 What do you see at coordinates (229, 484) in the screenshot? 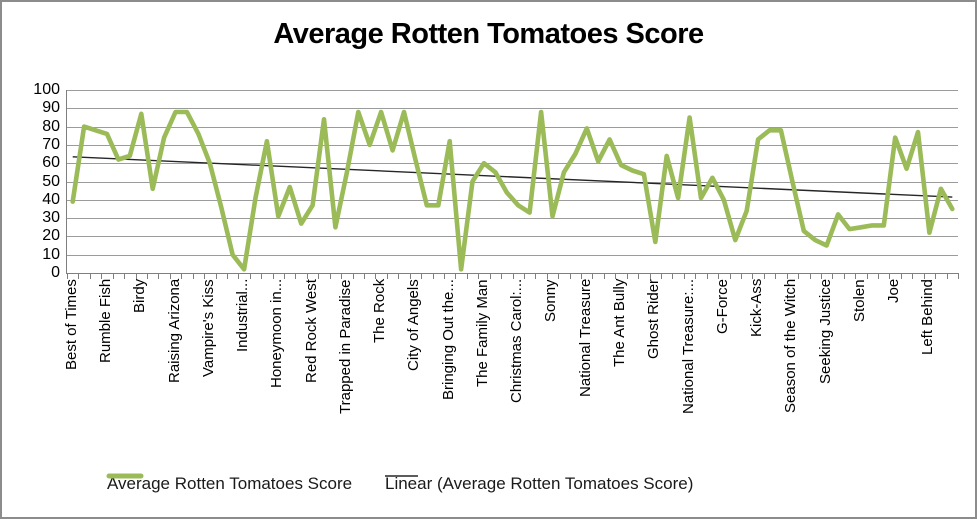
I see `legend-item-series: Average Rotten Tomatoes Score` at bounding box center [229, 484].